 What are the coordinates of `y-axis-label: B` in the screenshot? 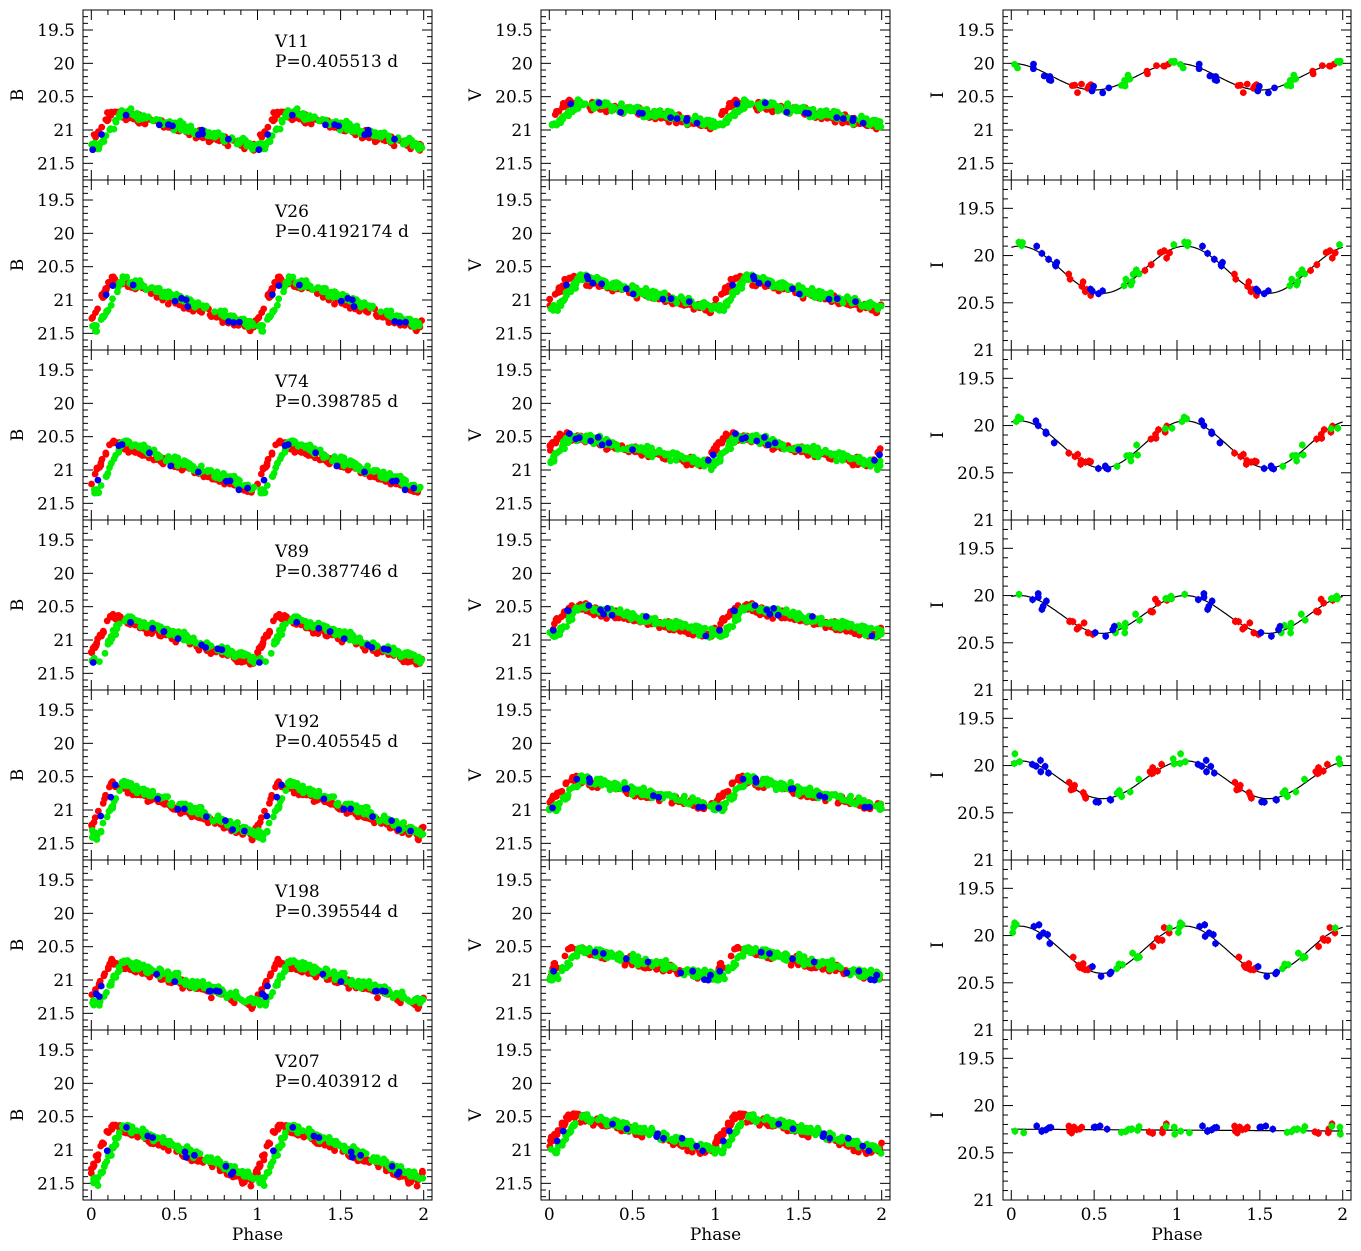 It's located at (18, 605).